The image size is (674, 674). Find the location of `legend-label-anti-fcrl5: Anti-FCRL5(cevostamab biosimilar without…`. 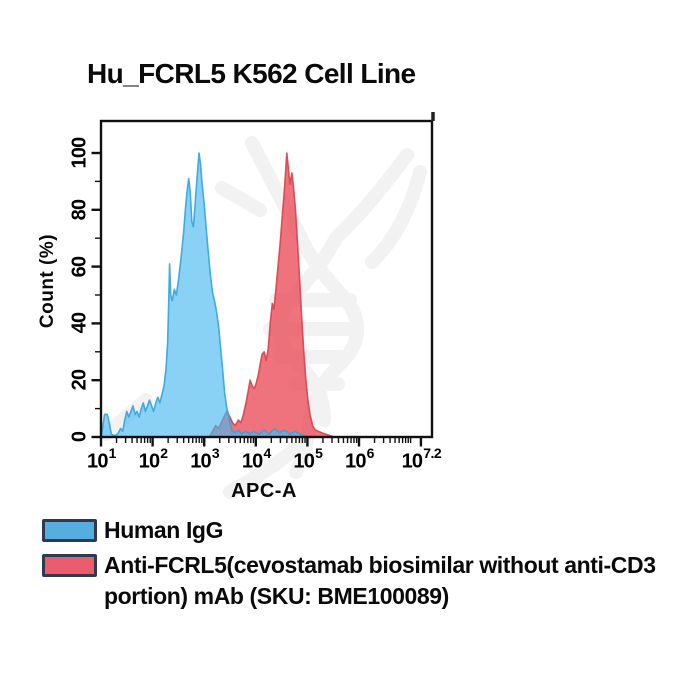

legend-label-anti-fcrl5: Anti-FCRL5(cevostamab biosimilar without… is located at coordinates (380, 580).